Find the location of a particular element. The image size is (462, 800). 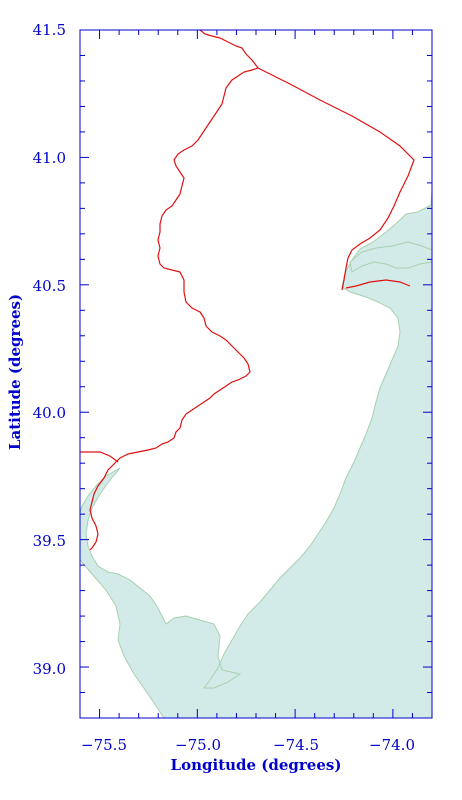

y-tick-label: 40.0 is located at coordinates (49, 413).